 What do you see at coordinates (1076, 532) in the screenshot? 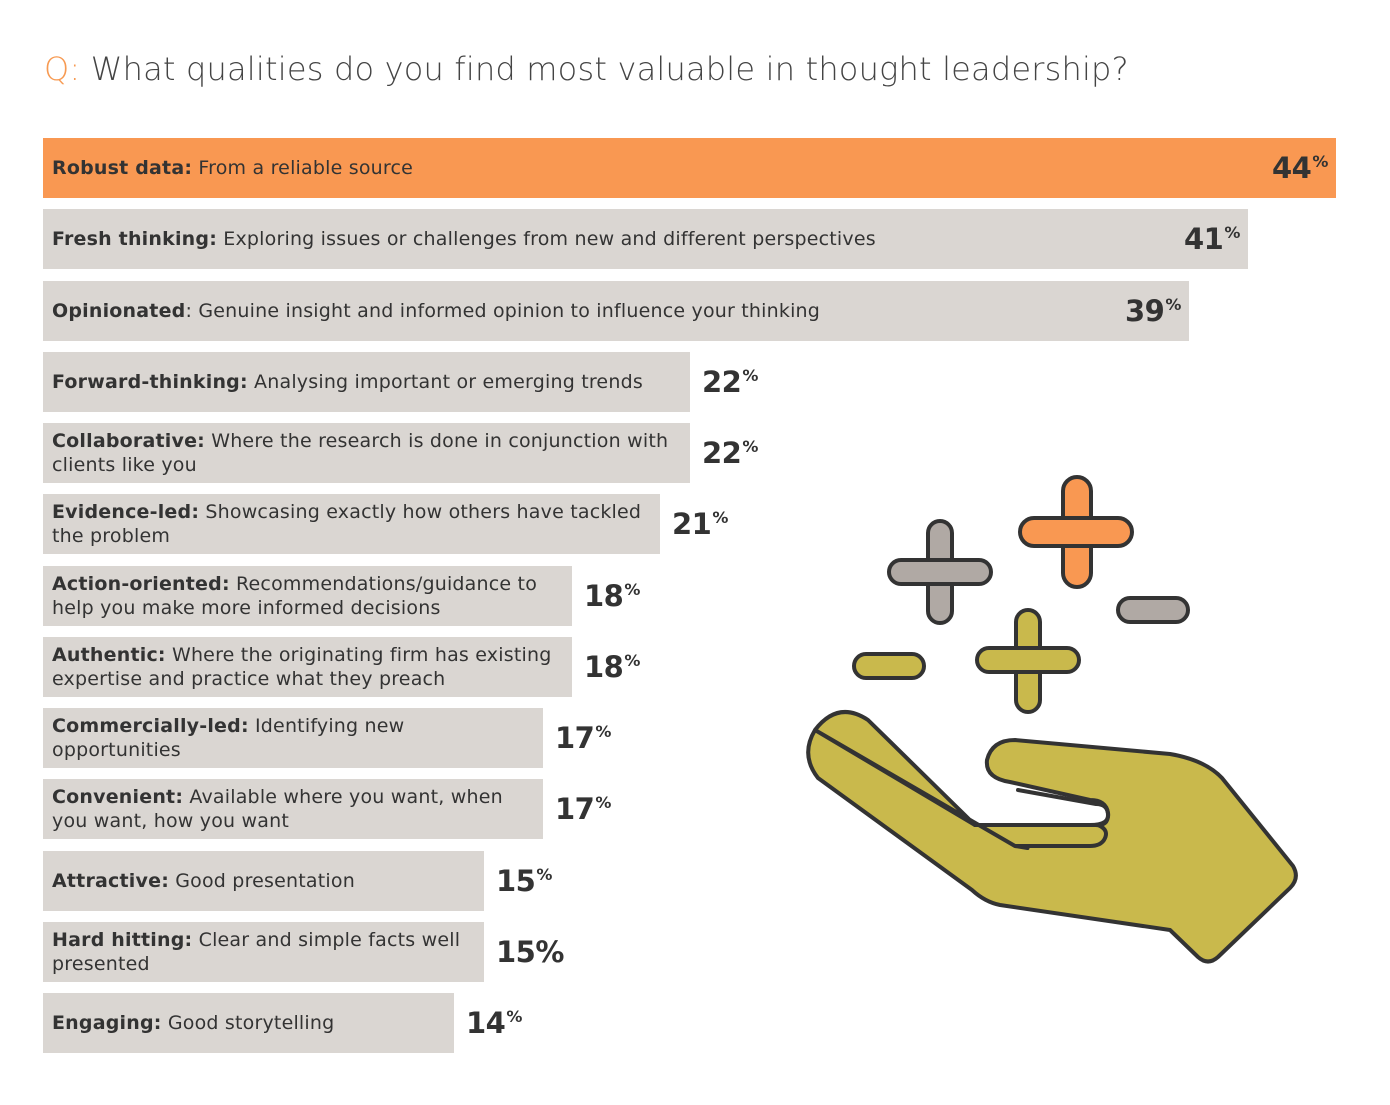
I see `orange-plus-icon` at bounding box center [1076, 532].